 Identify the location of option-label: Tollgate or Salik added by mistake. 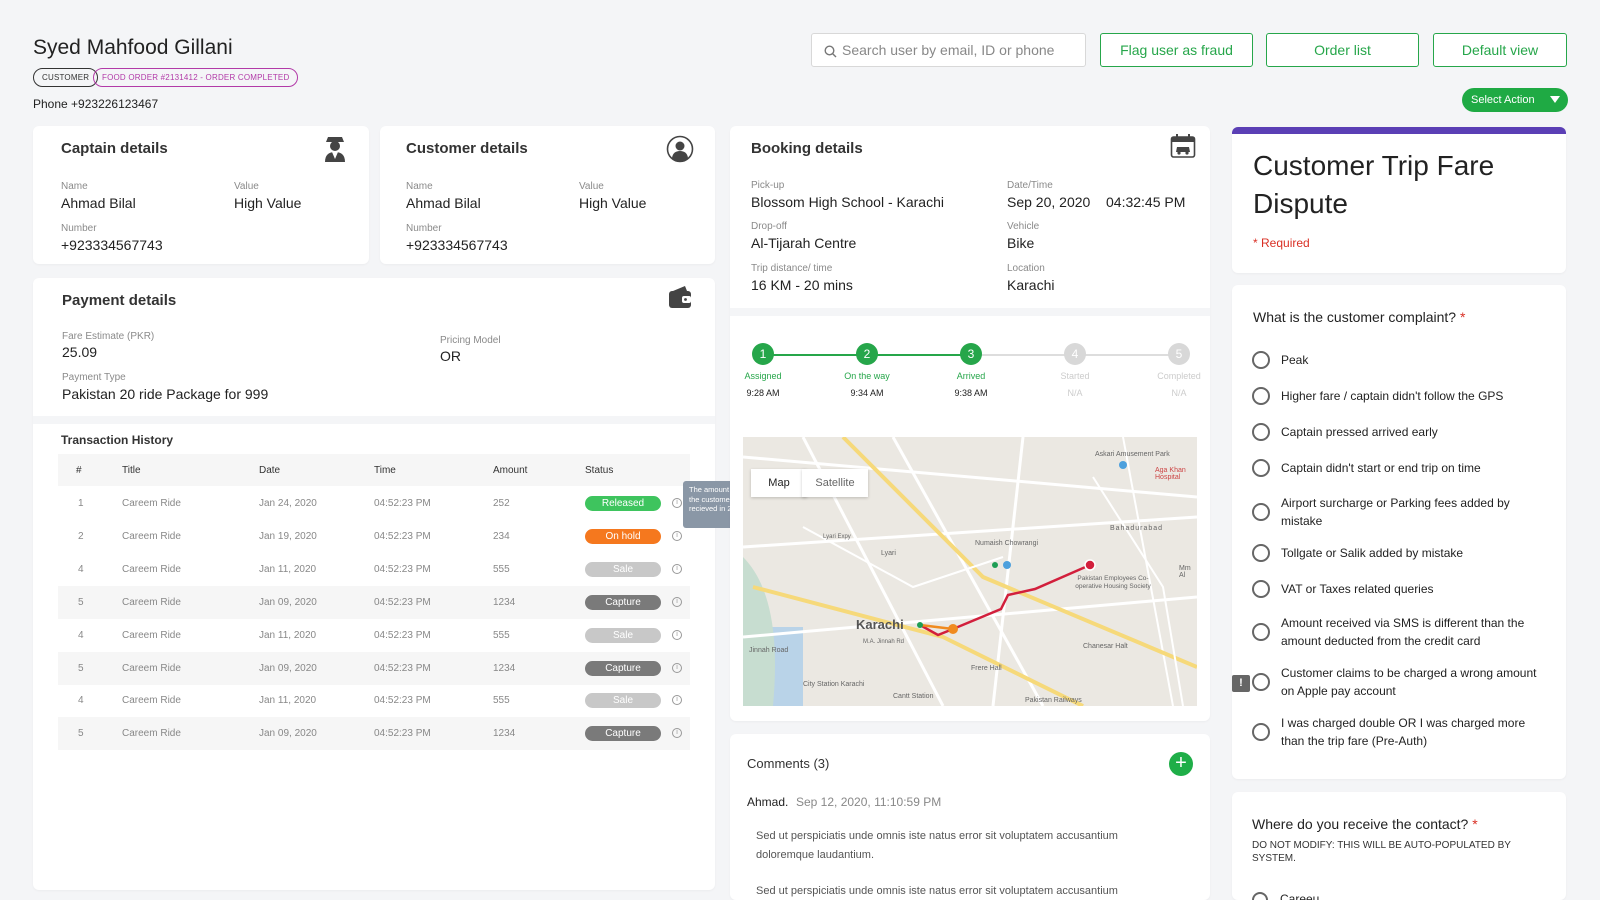
(1372, 553).